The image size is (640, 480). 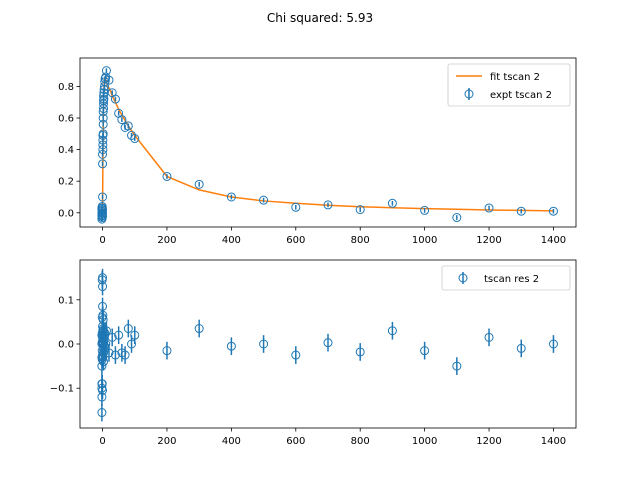 What do you see at coordinates (360, 240) in the screenshot?
I see `top-xtick-label: 800` at bounding box center [360, 240].